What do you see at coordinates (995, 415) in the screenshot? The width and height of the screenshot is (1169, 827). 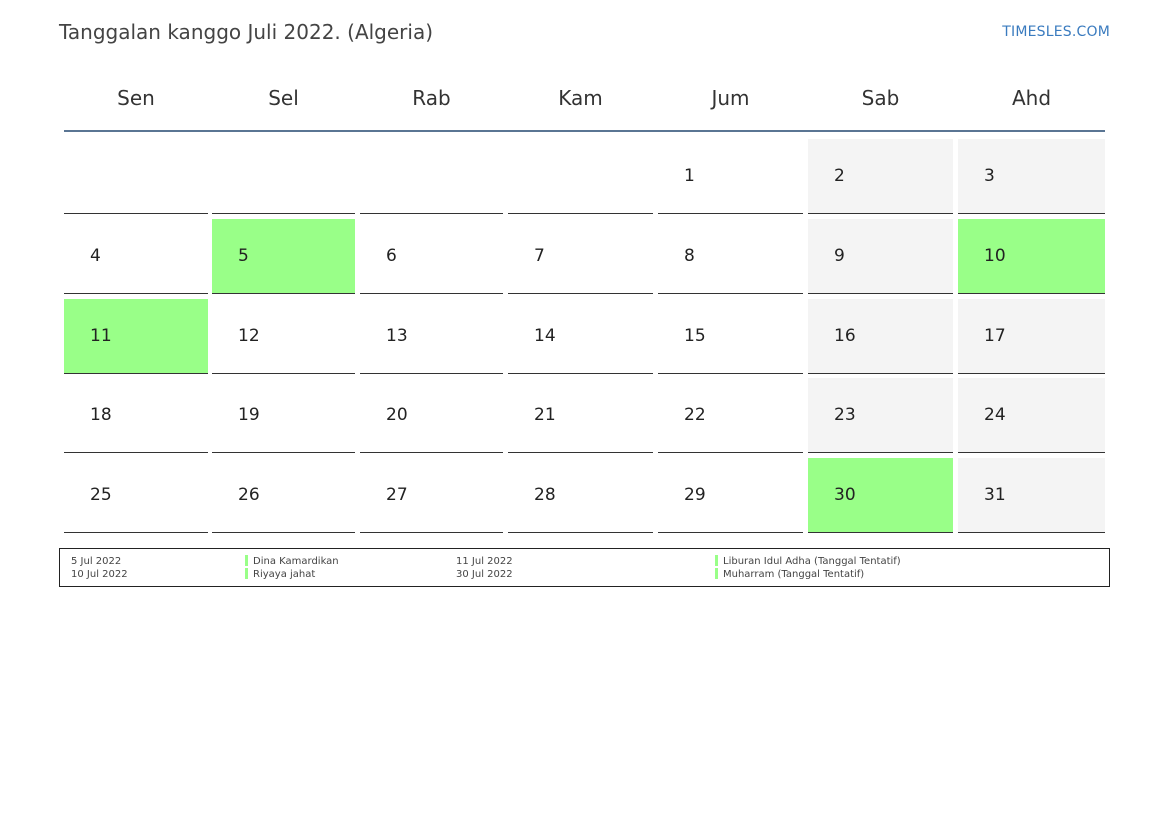 I see `day-number: 24` at bounding box center [995, 415].